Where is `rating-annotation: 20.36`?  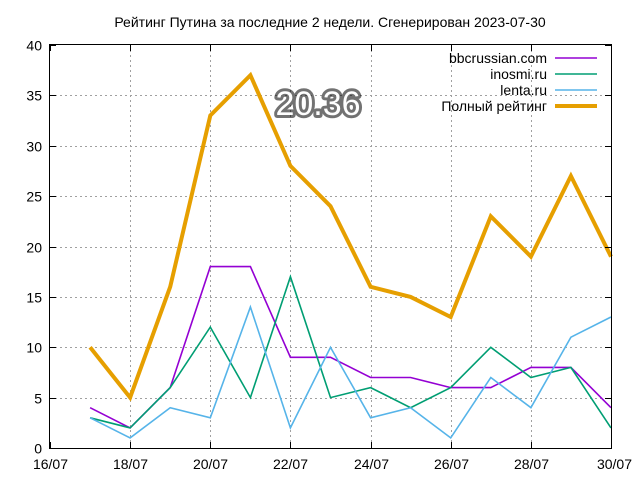 rating-annotation: 20.36 is located at coordinates (317, 104).